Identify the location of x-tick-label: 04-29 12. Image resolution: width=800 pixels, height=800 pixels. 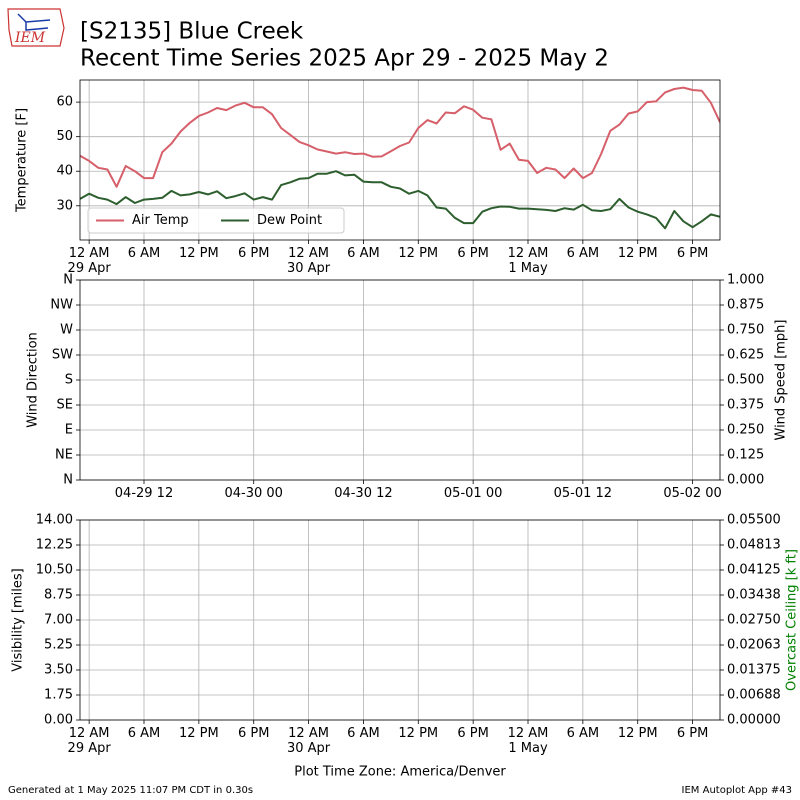
(144, 493).